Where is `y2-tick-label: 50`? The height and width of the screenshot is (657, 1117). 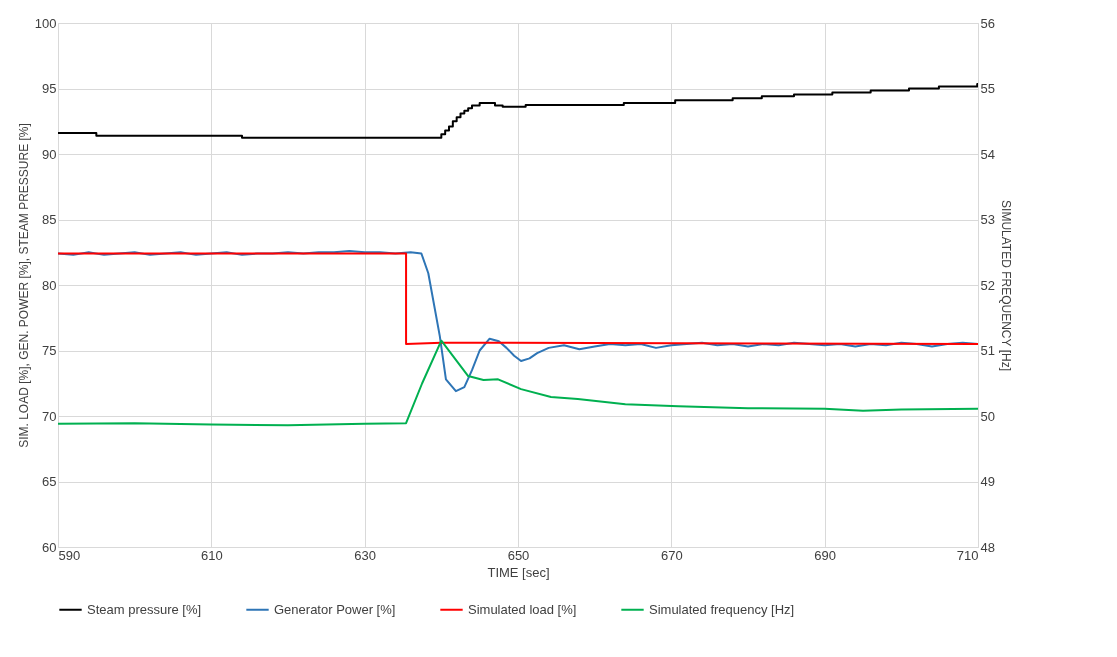
y2-tick-label: 50 is located at coordinates (987, 416).